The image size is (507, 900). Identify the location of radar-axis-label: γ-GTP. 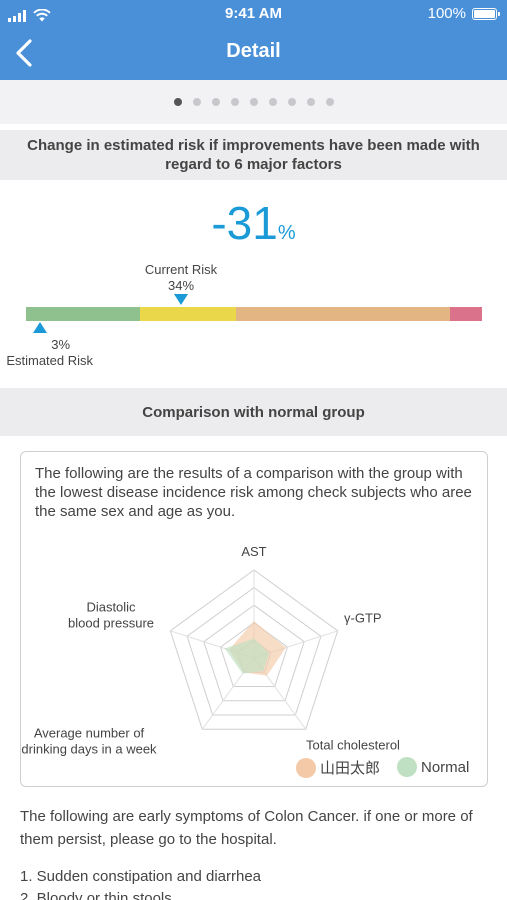
(363, 618).